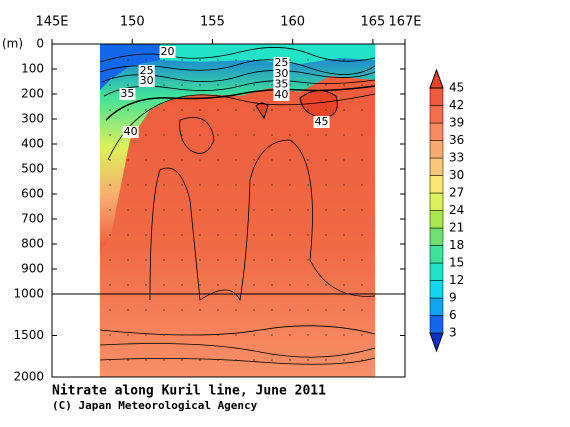  I want to click on colorbar-label: 18, so click(456, 245).